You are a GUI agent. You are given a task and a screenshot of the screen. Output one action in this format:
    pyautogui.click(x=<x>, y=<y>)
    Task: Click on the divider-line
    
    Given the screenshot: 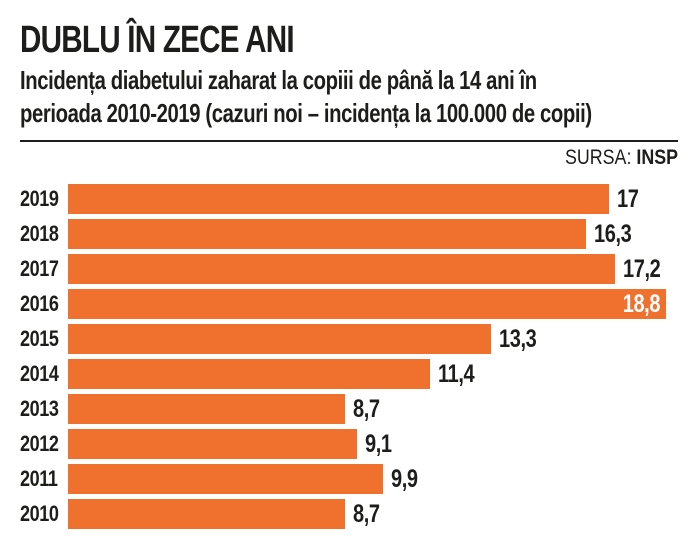 What is the action you would take?
    pyautogui.click(x=349, y=141)
    